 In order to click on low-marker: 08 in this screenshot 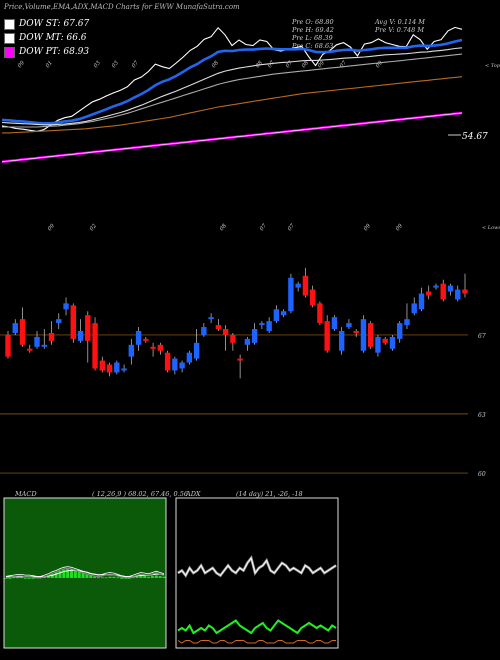, I will do `click(223, 228)`.